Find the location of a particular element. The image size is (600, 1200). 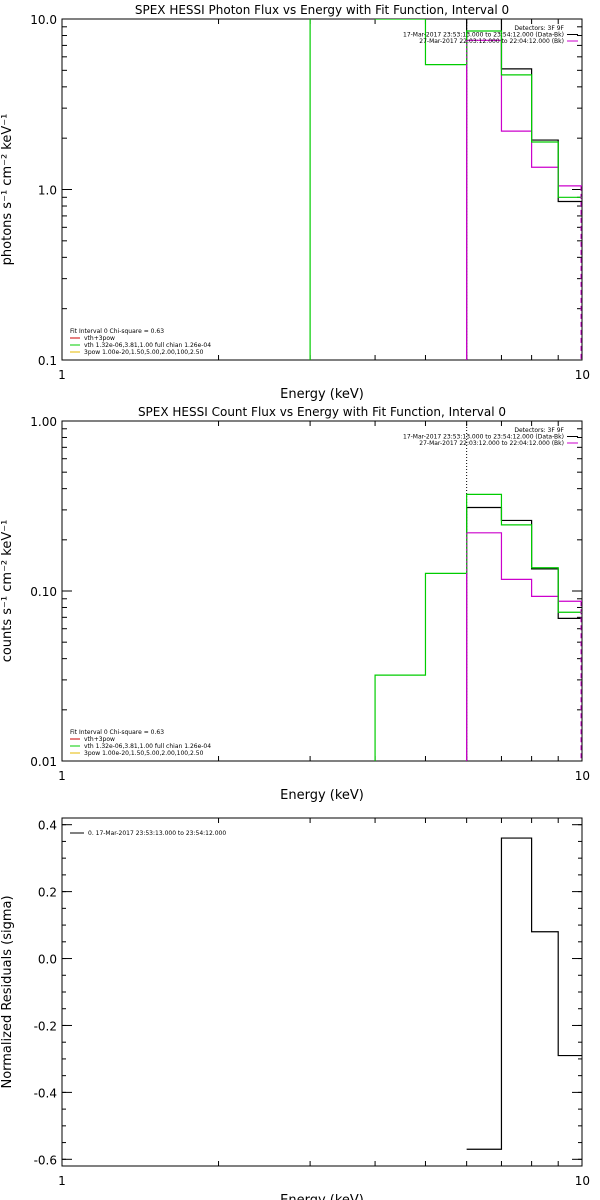

y-tick-label: 0.1 is located at coordinates (47, 361).